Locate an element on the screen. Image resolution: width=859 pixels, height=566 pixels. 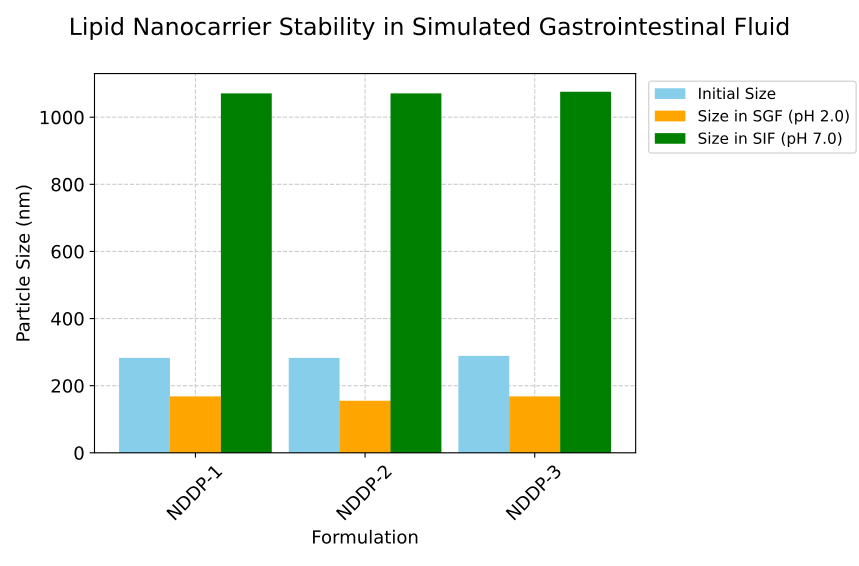
x-axis-title: Formulation is located at coordinates (365, 537).